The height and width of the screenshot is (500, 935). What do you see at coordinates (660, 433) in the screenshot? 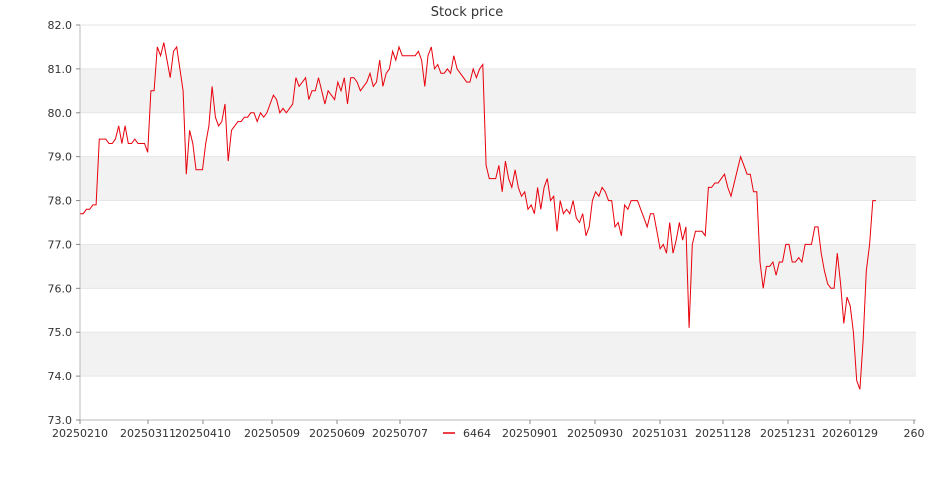
I see `x-tick-label: 20251031` at bounding box center [660, 433].